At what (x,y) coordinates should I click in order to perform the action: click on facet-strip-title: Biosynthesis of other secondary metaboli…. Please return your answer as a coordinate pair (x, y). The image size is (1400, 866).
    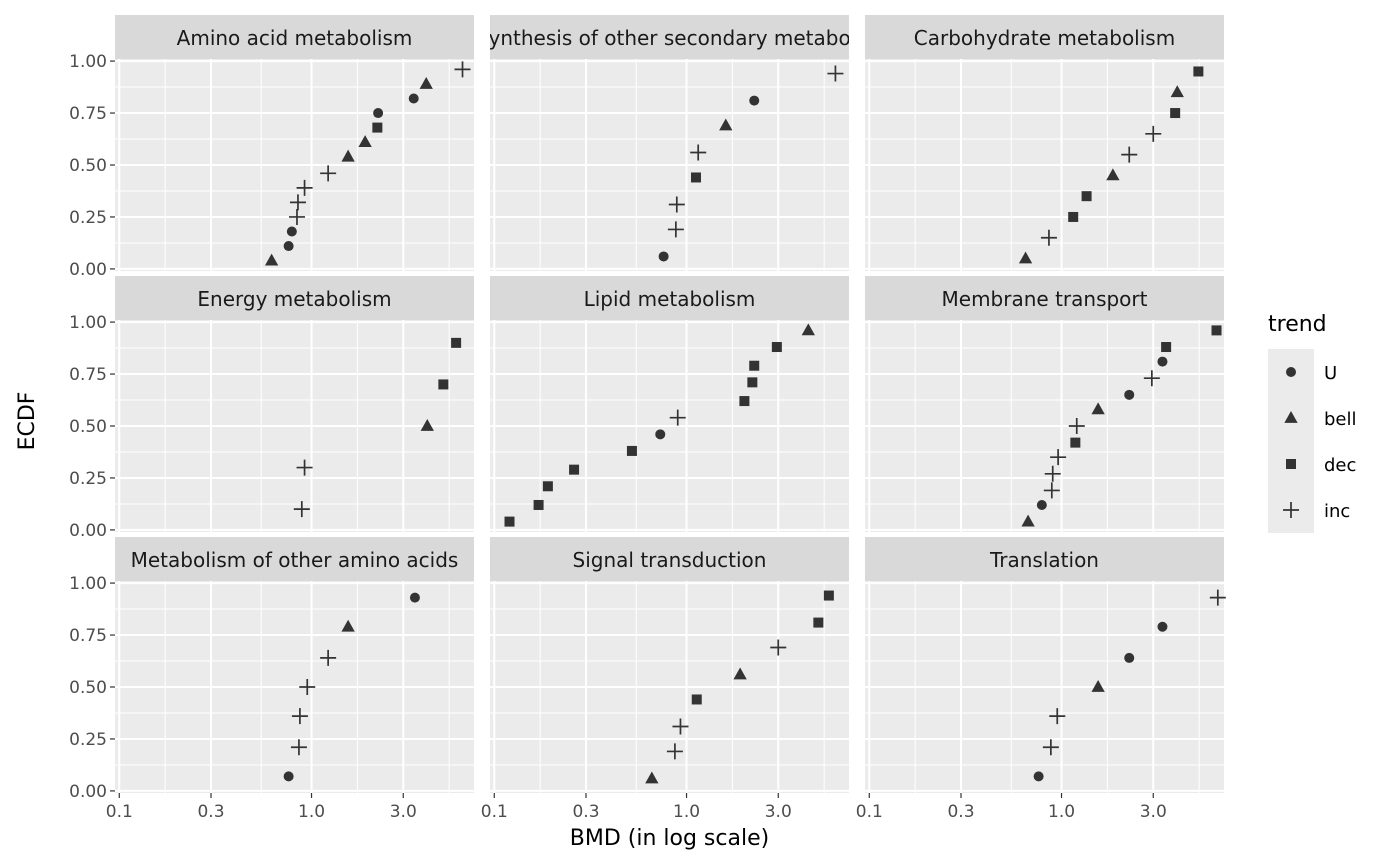
    Looking at the image, I should click on (670, 38).